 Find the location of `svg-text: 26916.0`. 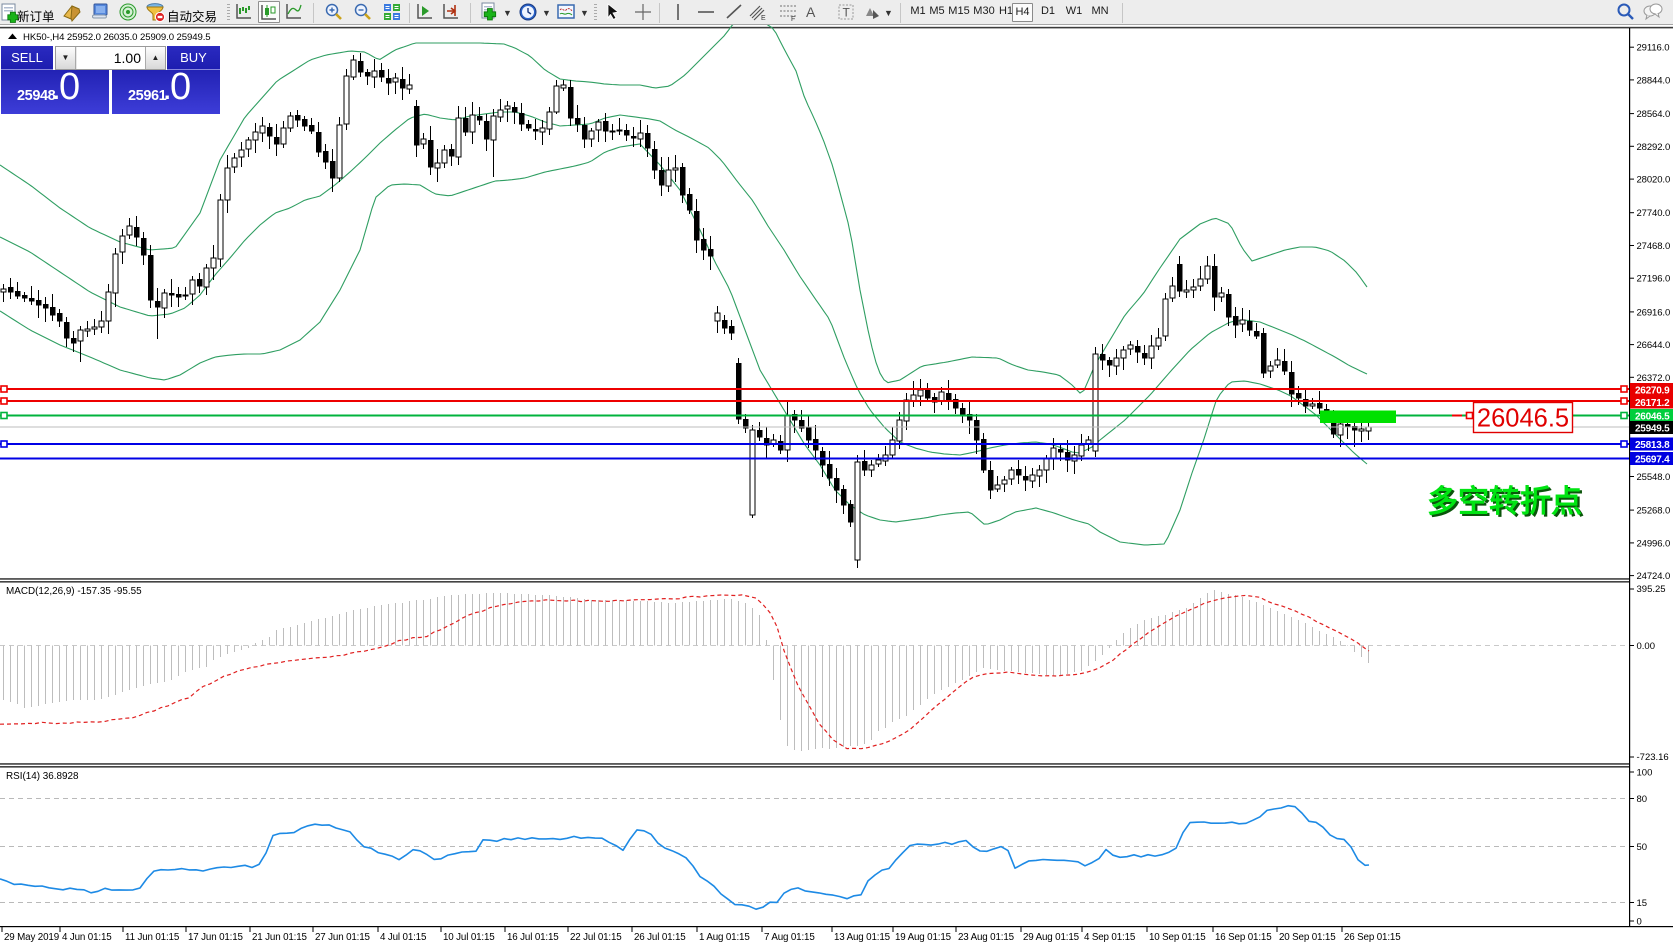

svg-text: 26916.0 is located at coordinates (1654, 312).